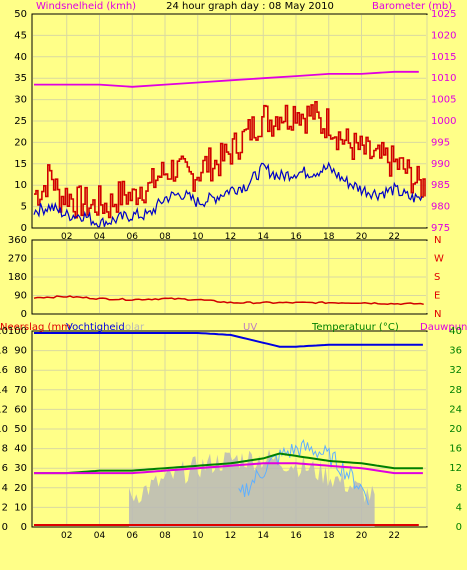  Describe the element at coordinates (455, 468) in the screenshot. I see `temperature-tick-label: 12` at that location.